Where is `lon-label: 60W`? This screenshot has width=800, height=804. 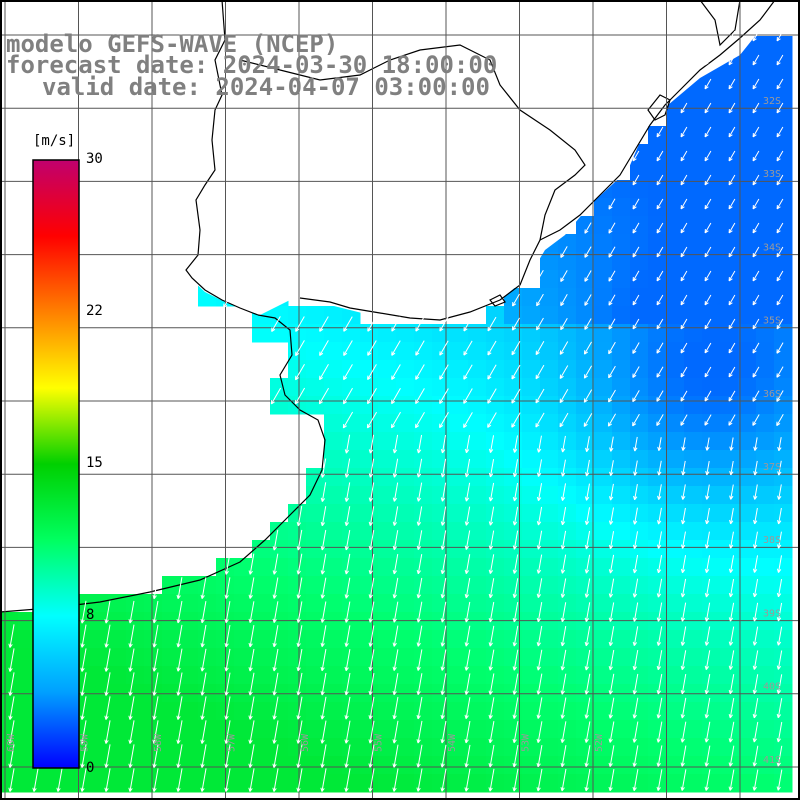
lon-label: 60W is located at coordinates (11, 742).